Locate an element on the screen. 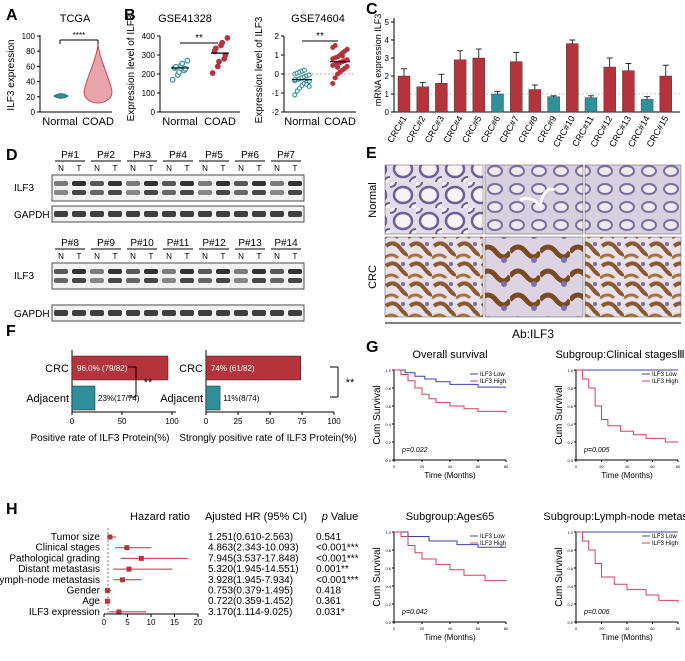 This screenshot has width=685, height=661. wb-row-label: GAPDH is located at coordinates (32, 215).